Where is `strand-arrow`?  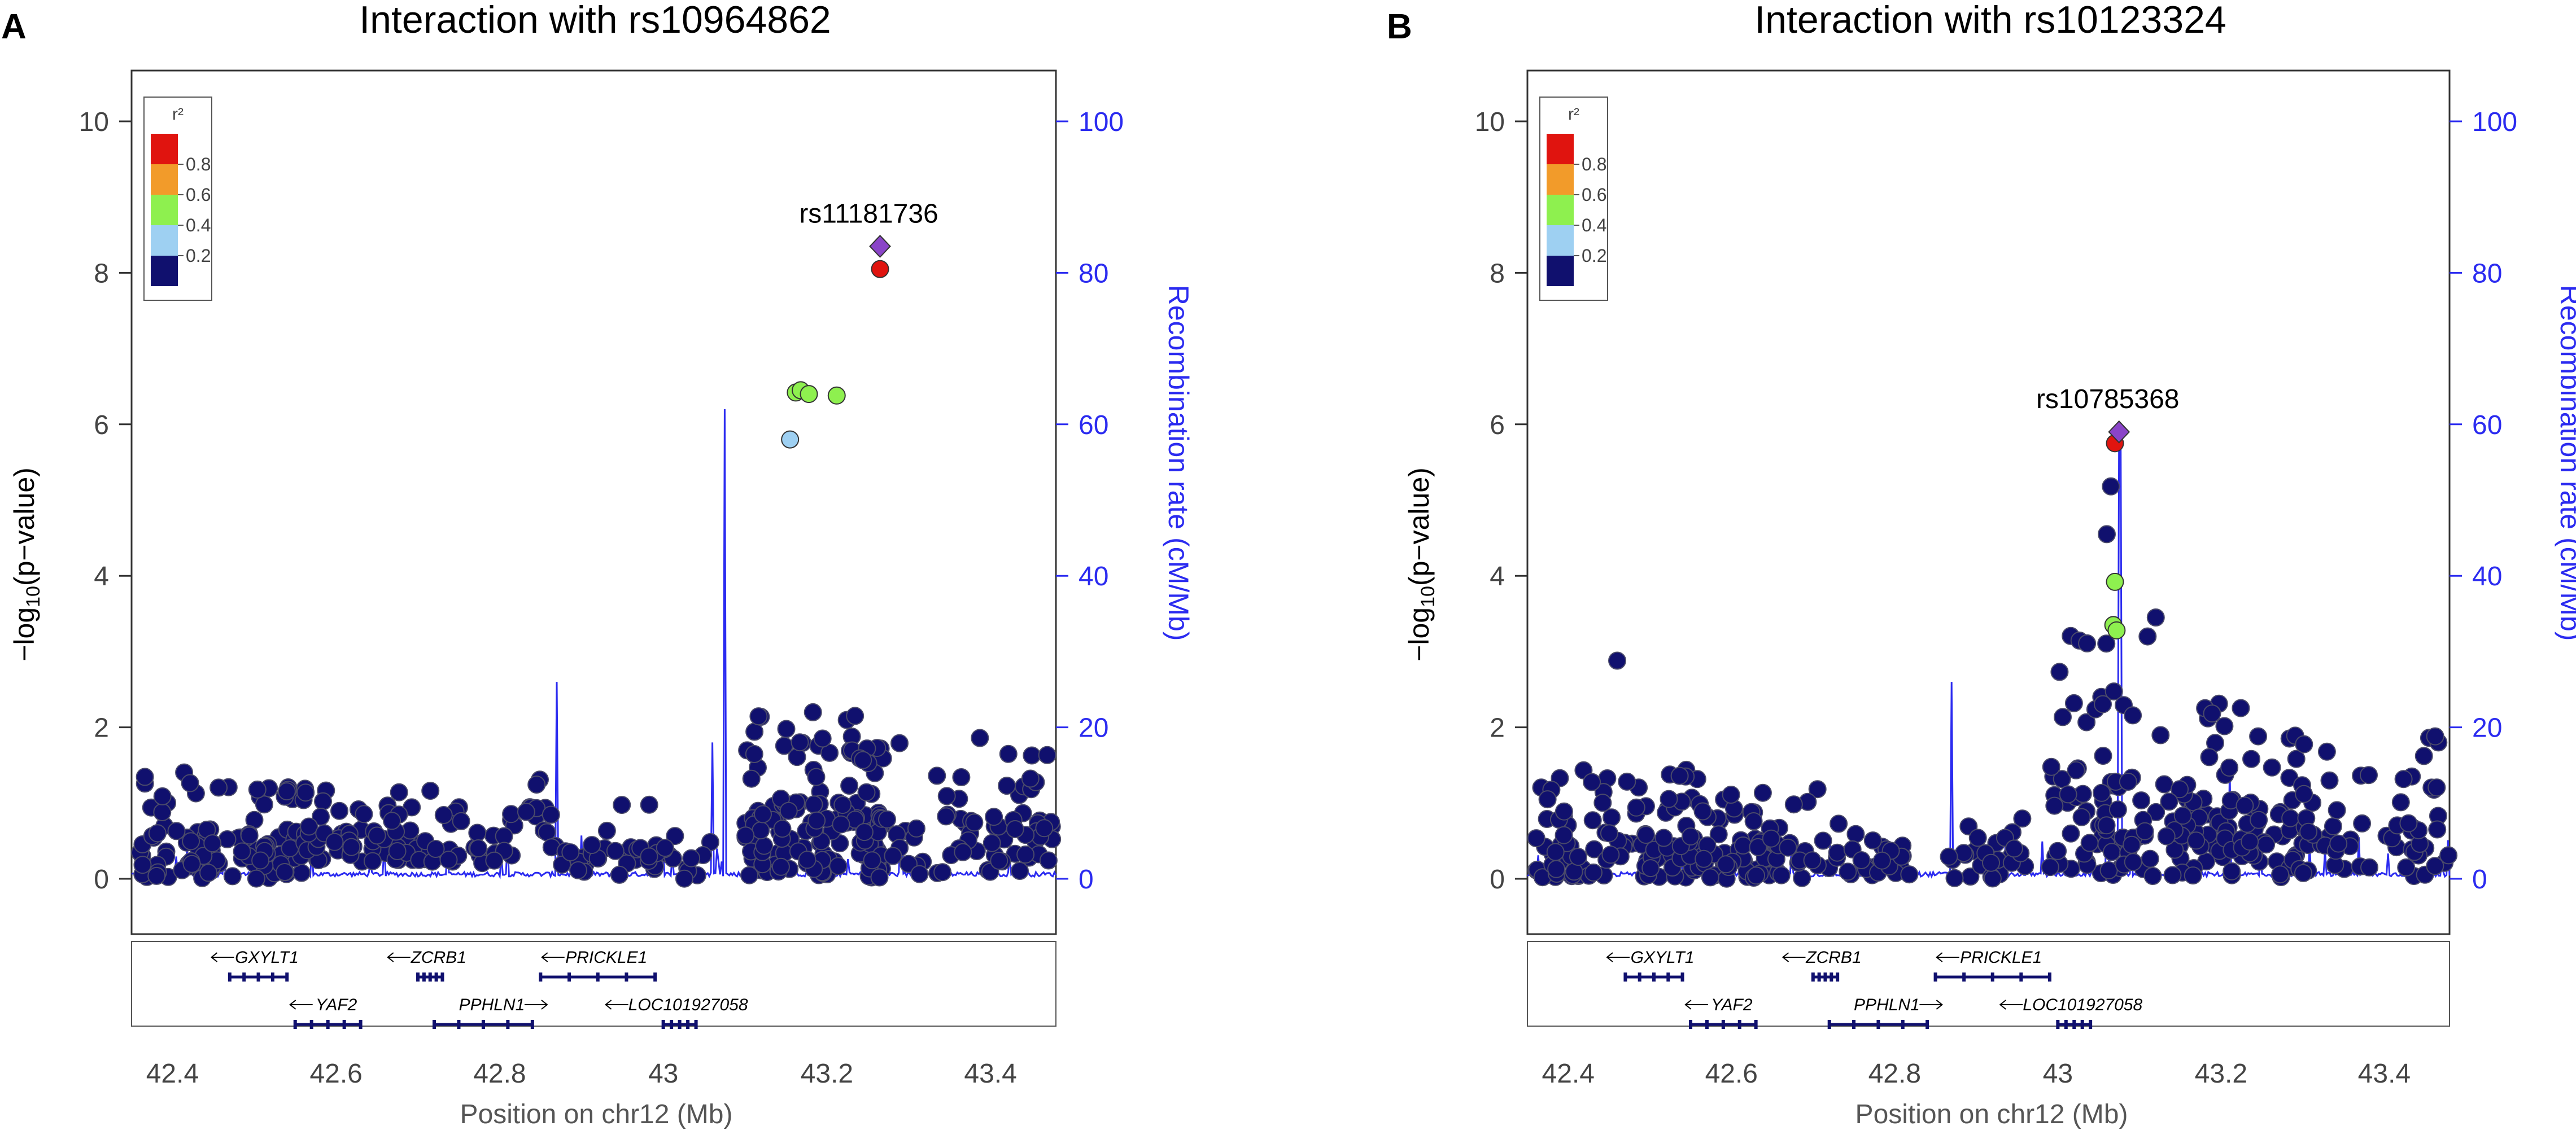 strand-arrow is located at coordinates (1794, 957).